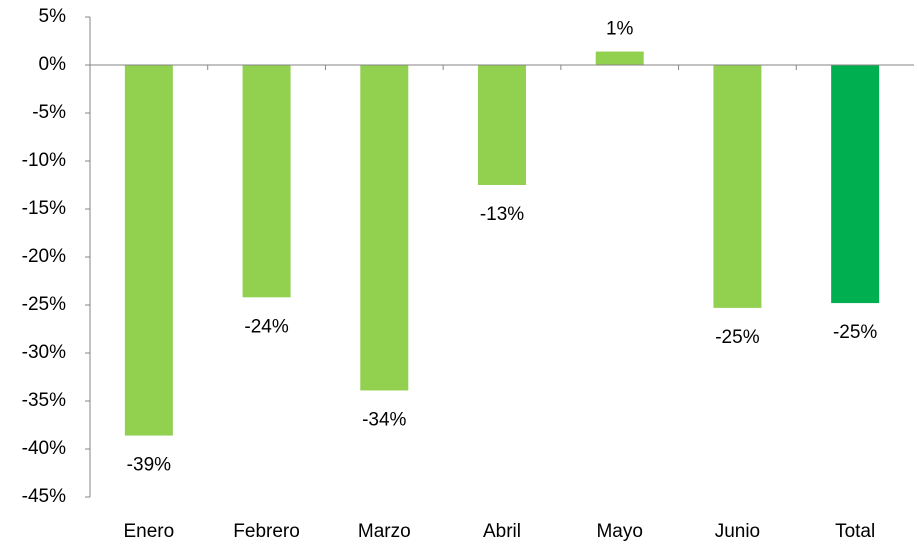 The height and width of the screenshot is (548, 917). I want to click on x-tick-label: Junio, so click(737, 531).